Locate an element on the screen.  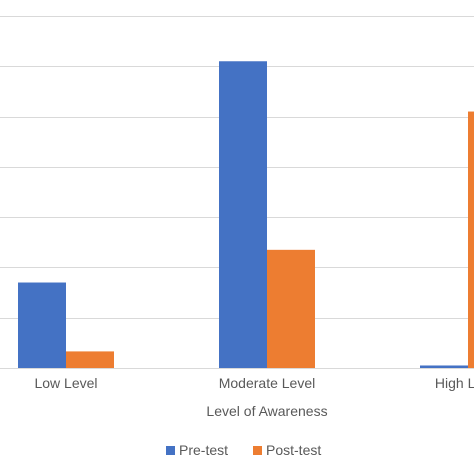
legend: Pre-test Post-test is located at coordinates (243, 450).